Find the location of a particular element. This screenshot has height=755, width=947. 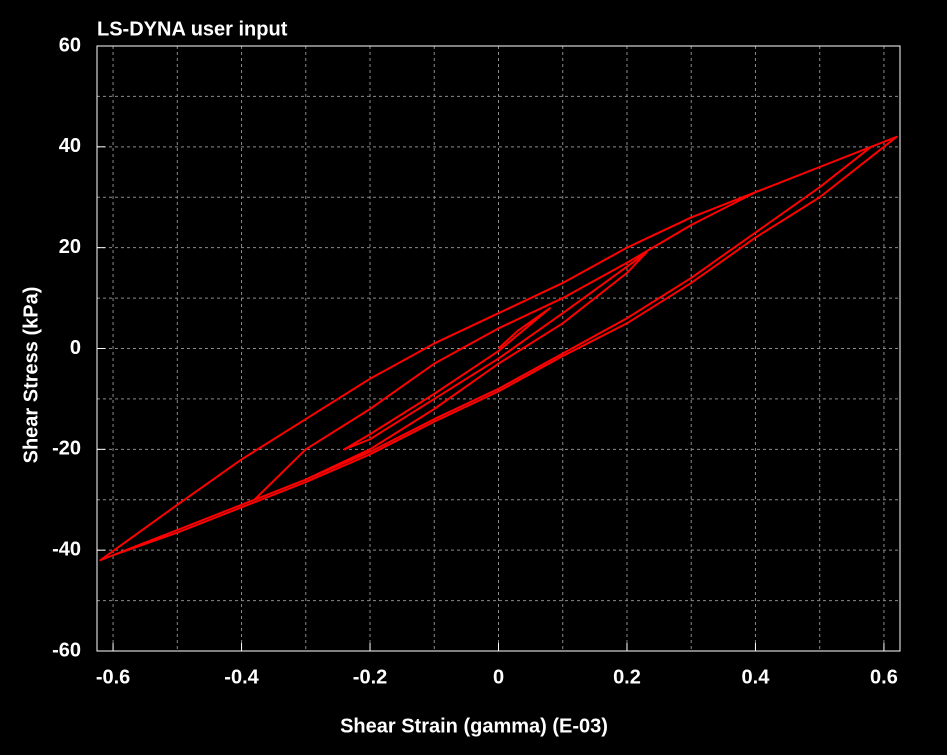

y-tick-label: 20 is located at coordinates (70, 247).